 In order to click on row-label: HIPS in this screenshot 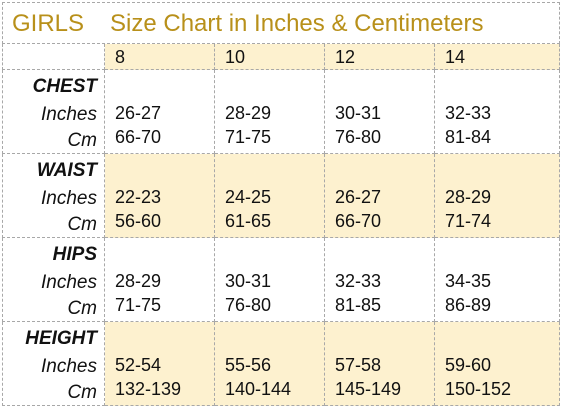, I will do `click(74, 254)`.